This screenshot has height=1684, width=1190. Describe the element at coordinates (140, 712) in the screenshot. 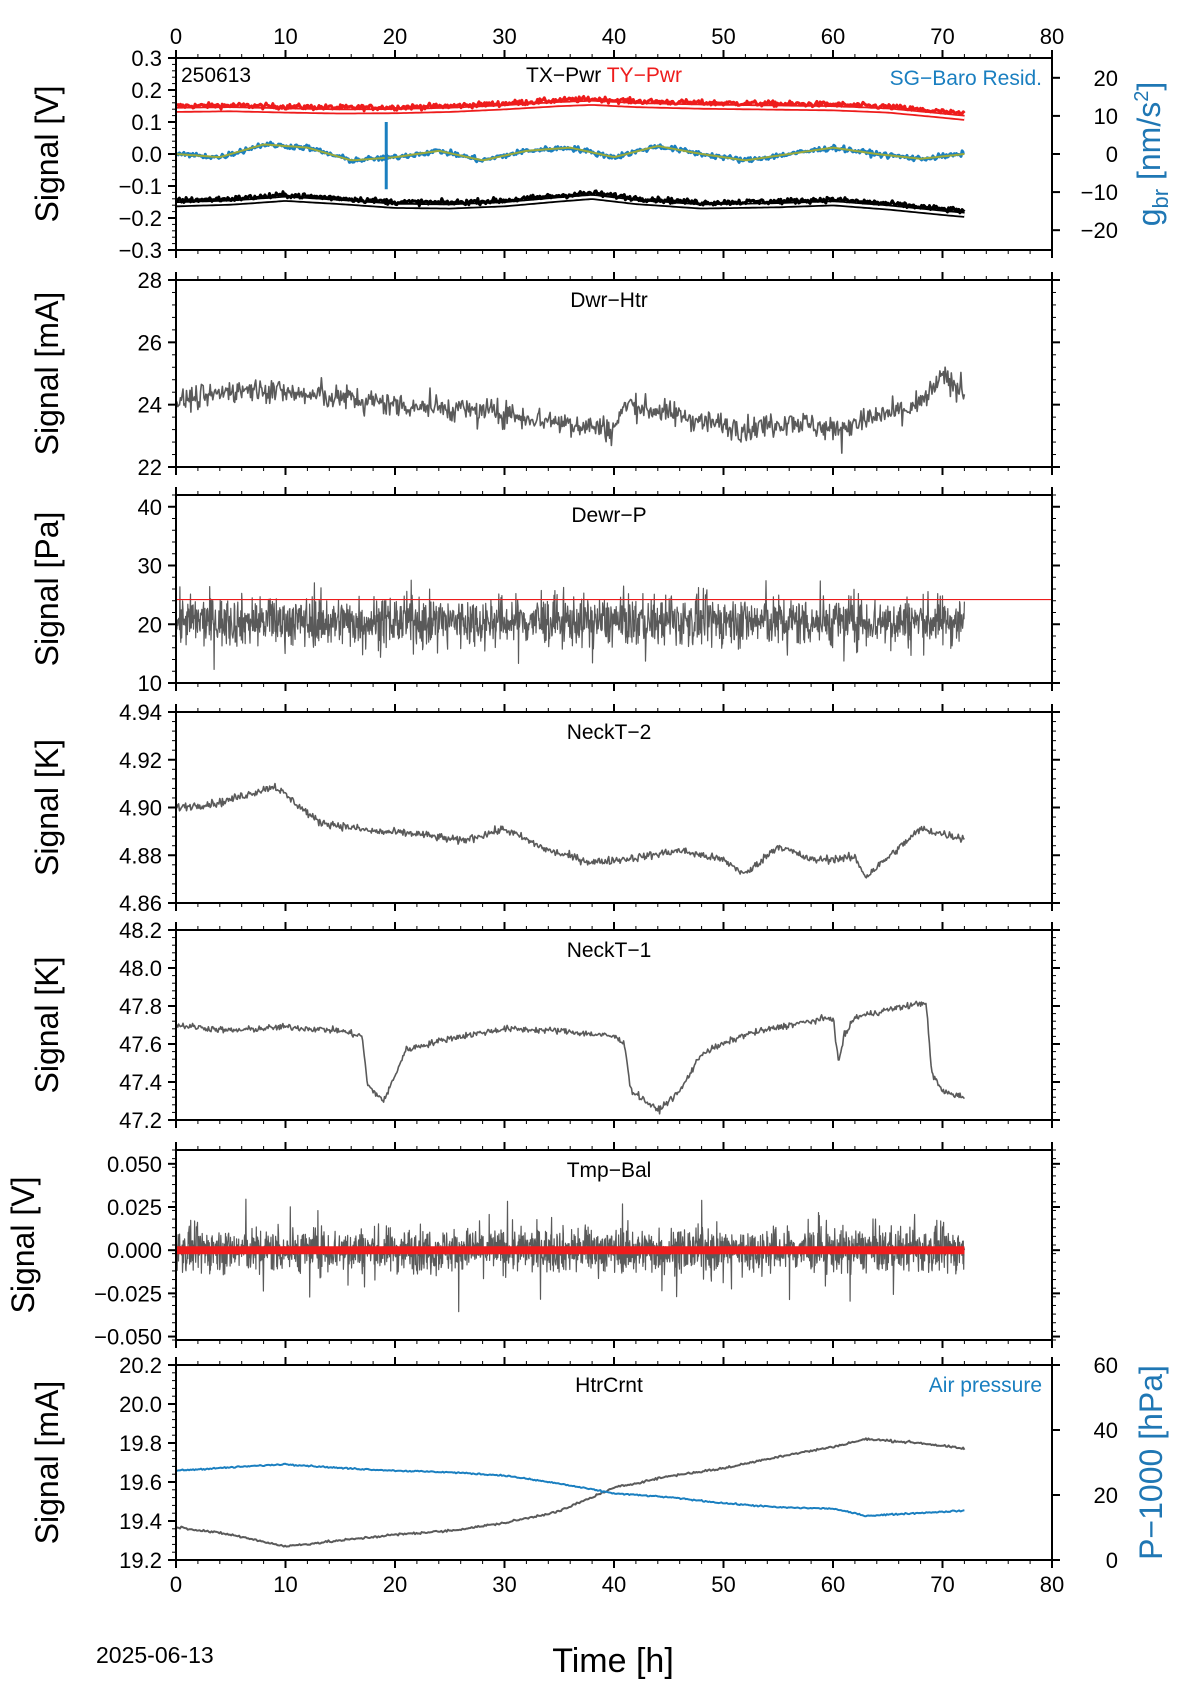

I see `y-tick-label: 4.94` at that location.